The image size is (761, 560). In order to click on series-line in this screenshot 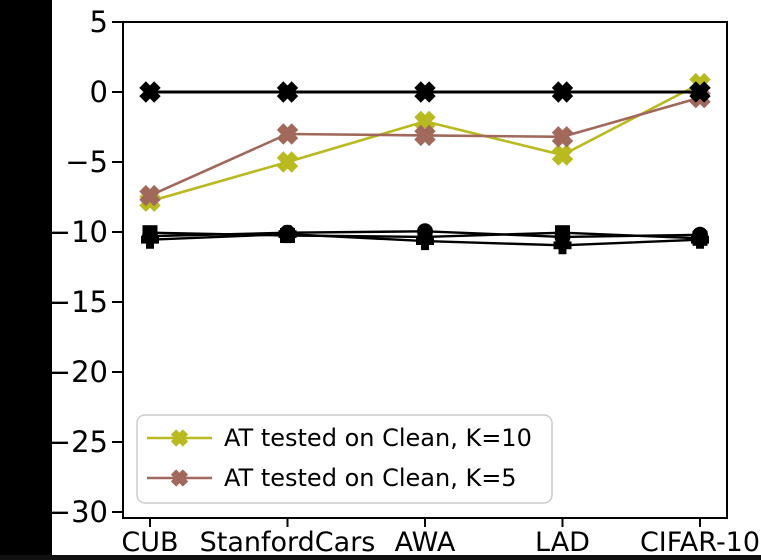, I will do `click(425, 146)`.